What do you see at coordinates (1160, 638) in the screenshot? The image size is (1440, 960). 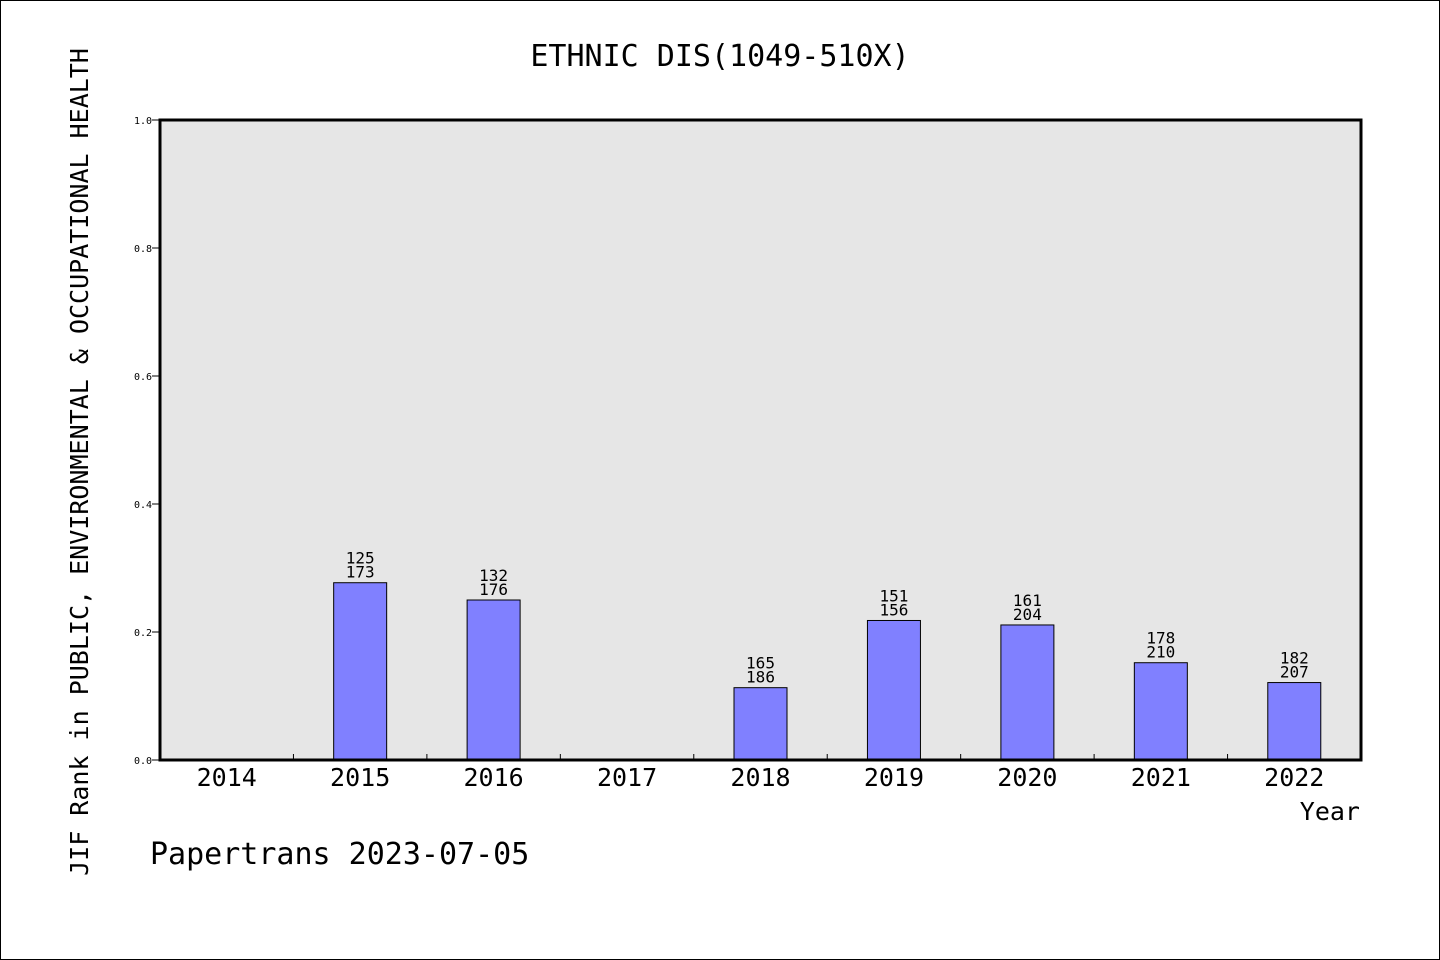 I see `bar-label-rank: 178` at bounding box center [1160, 638].